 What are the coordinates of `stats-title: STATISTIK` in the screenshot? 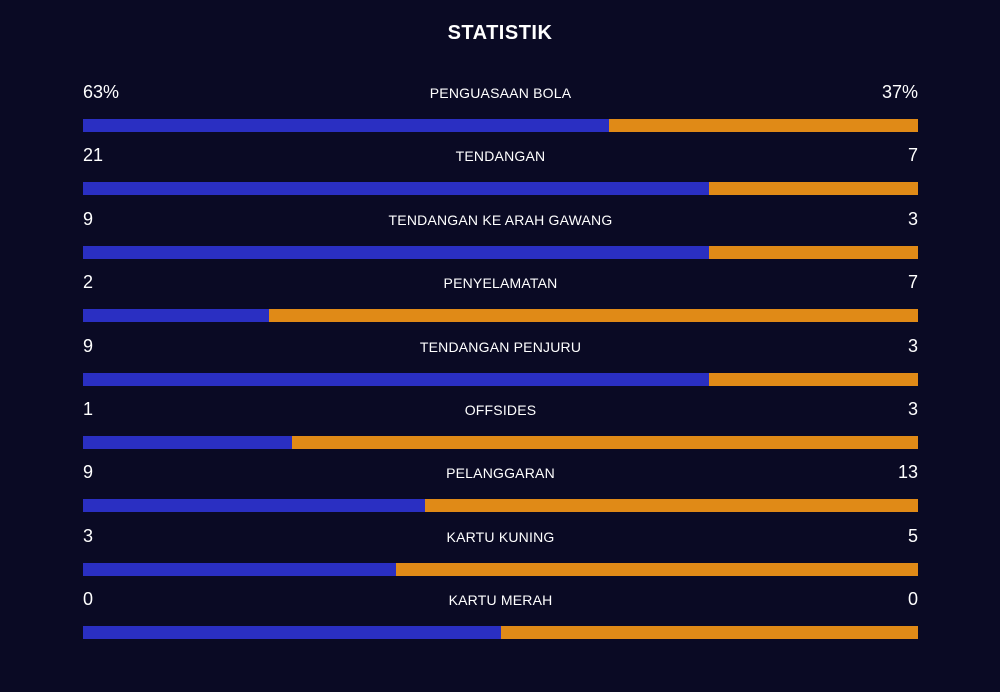 It's located at (500, 33).